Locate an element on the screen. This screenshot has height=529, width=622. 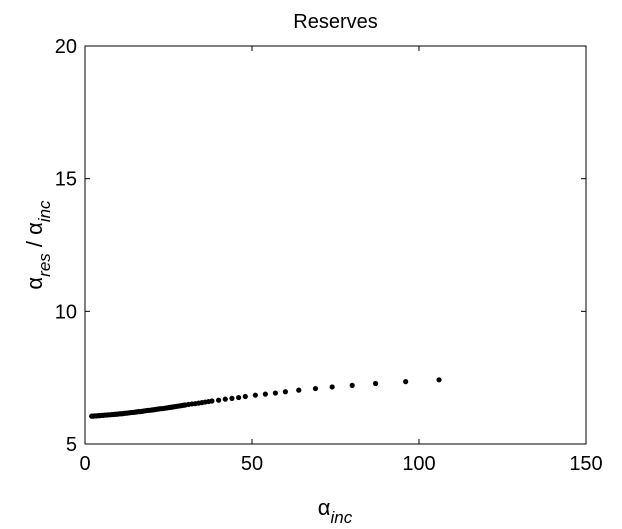
x-tick-label: 150 is located at coordinates (585, 464).